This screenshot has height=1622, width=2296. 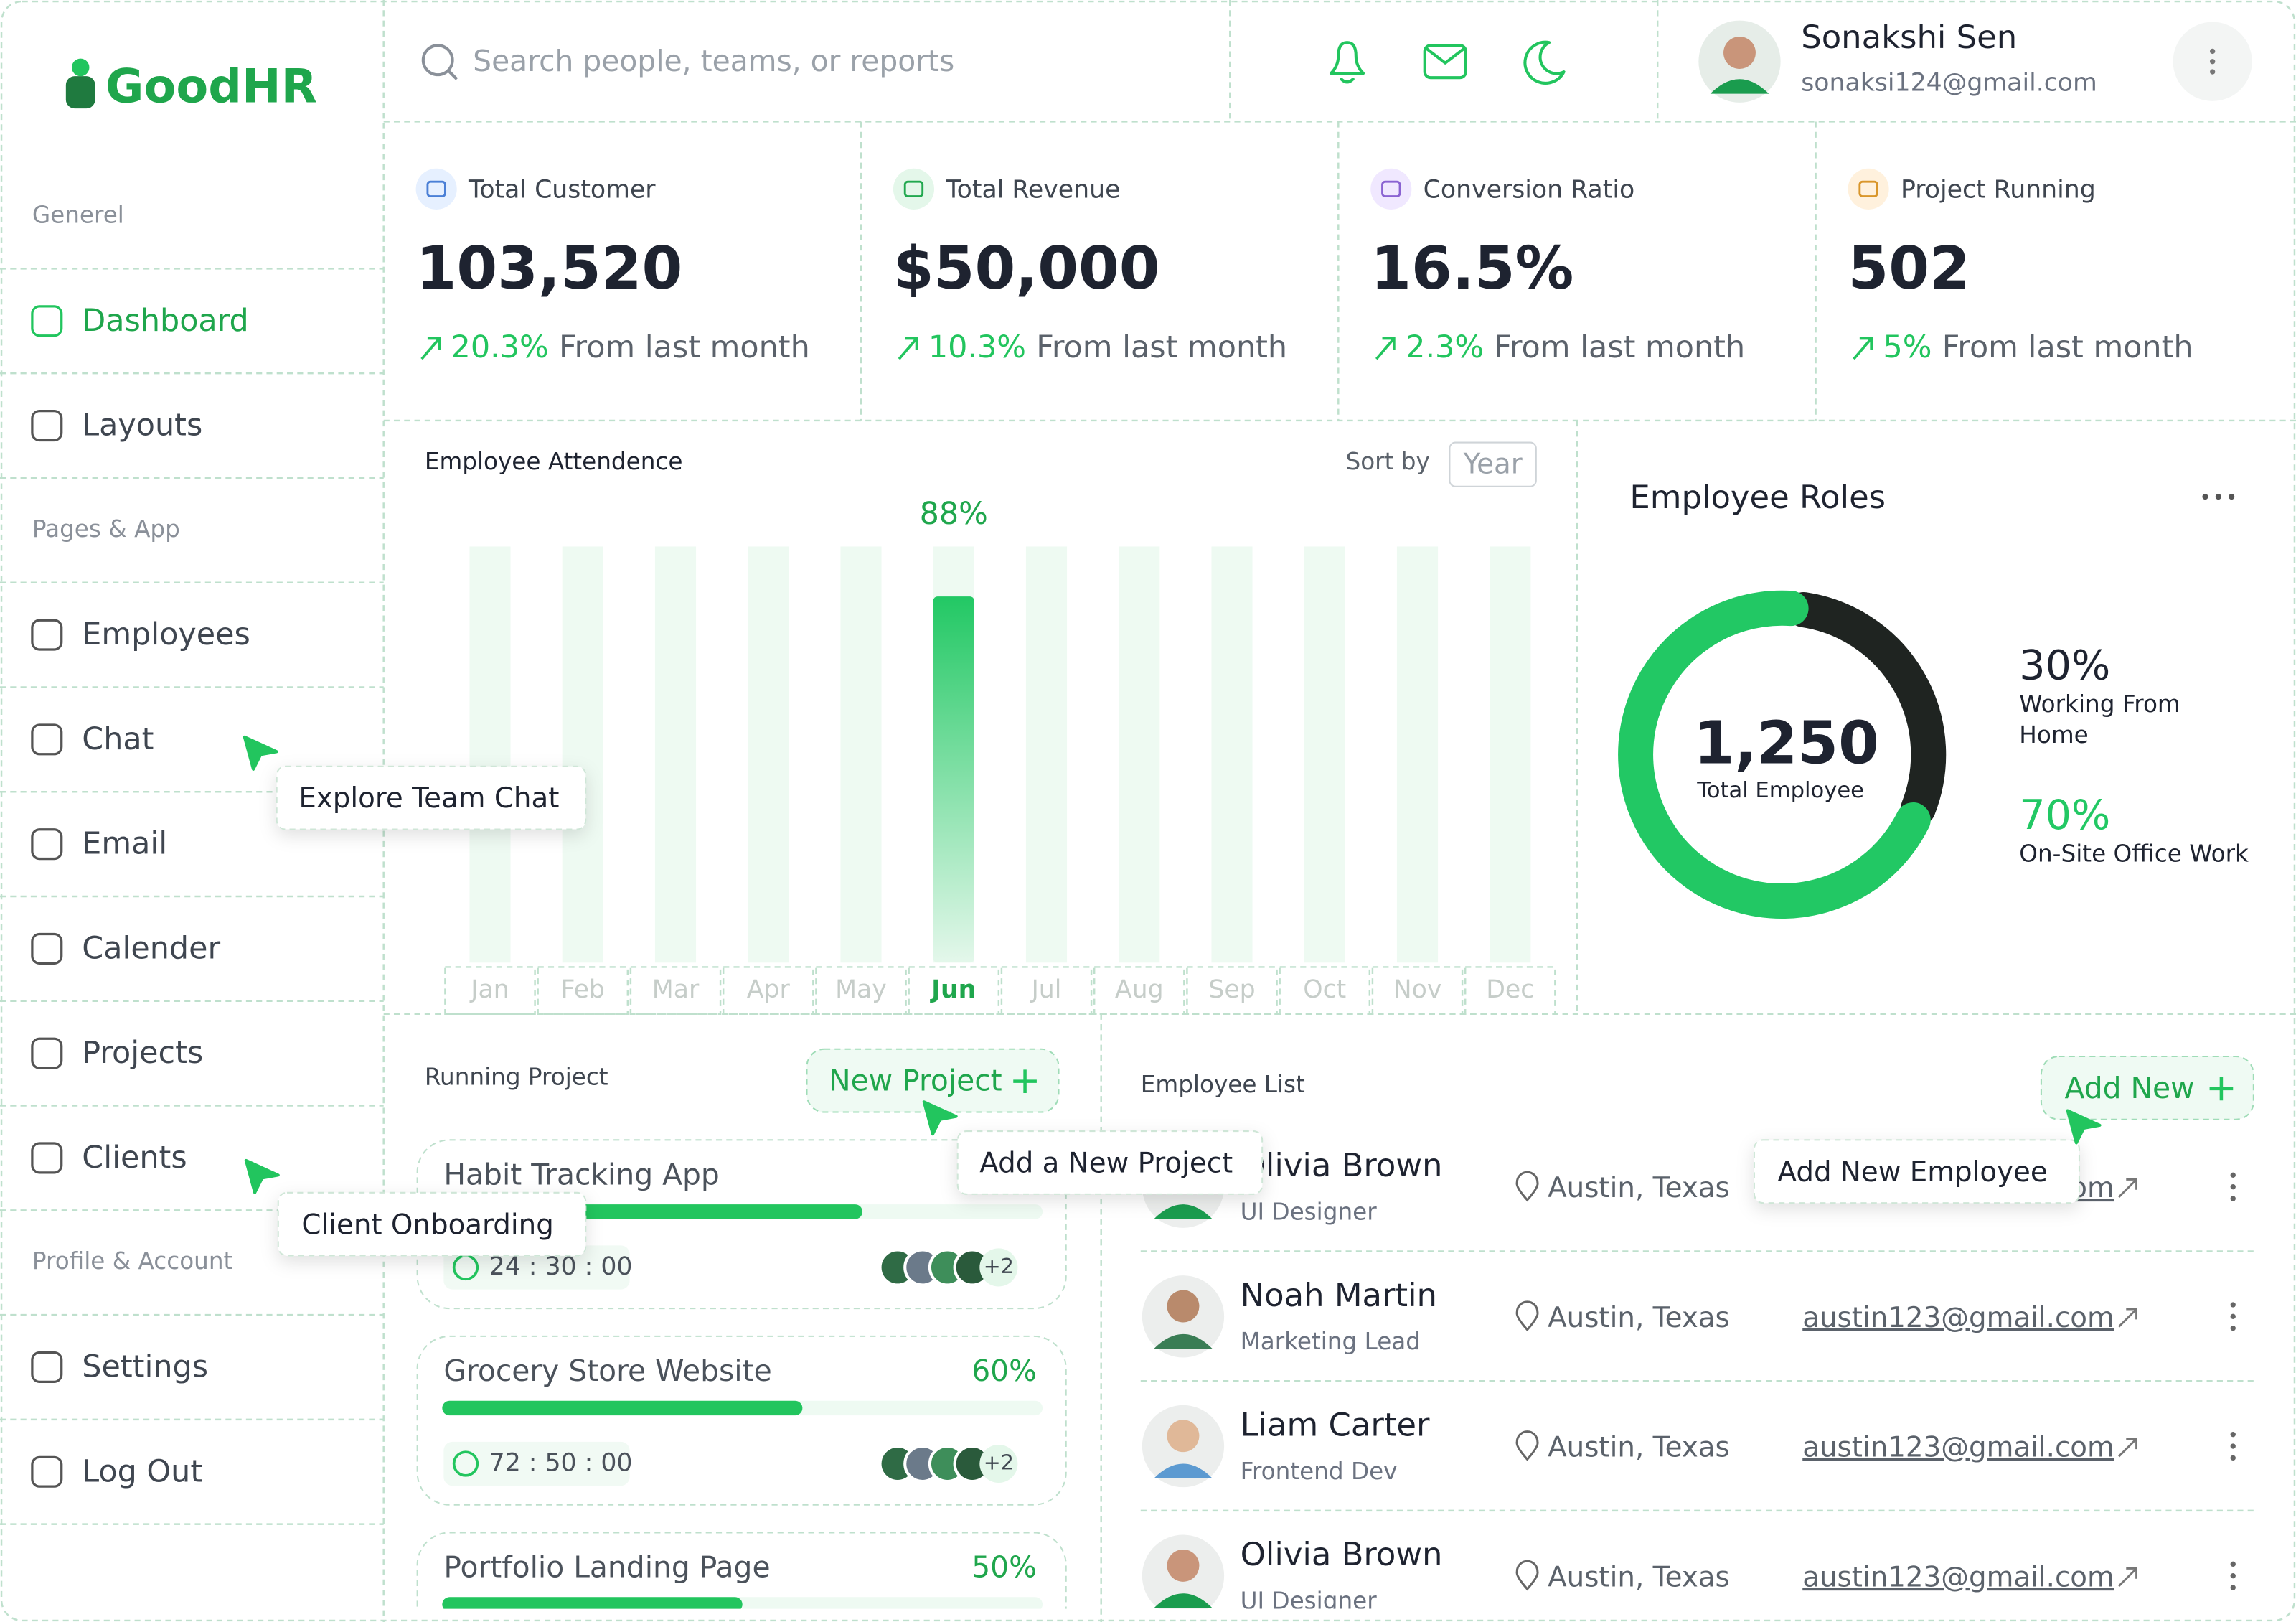 What do you see at coordinates (1544, 62) in the screenshot?
I see `theme-button` at bounding box center [1544, 62].